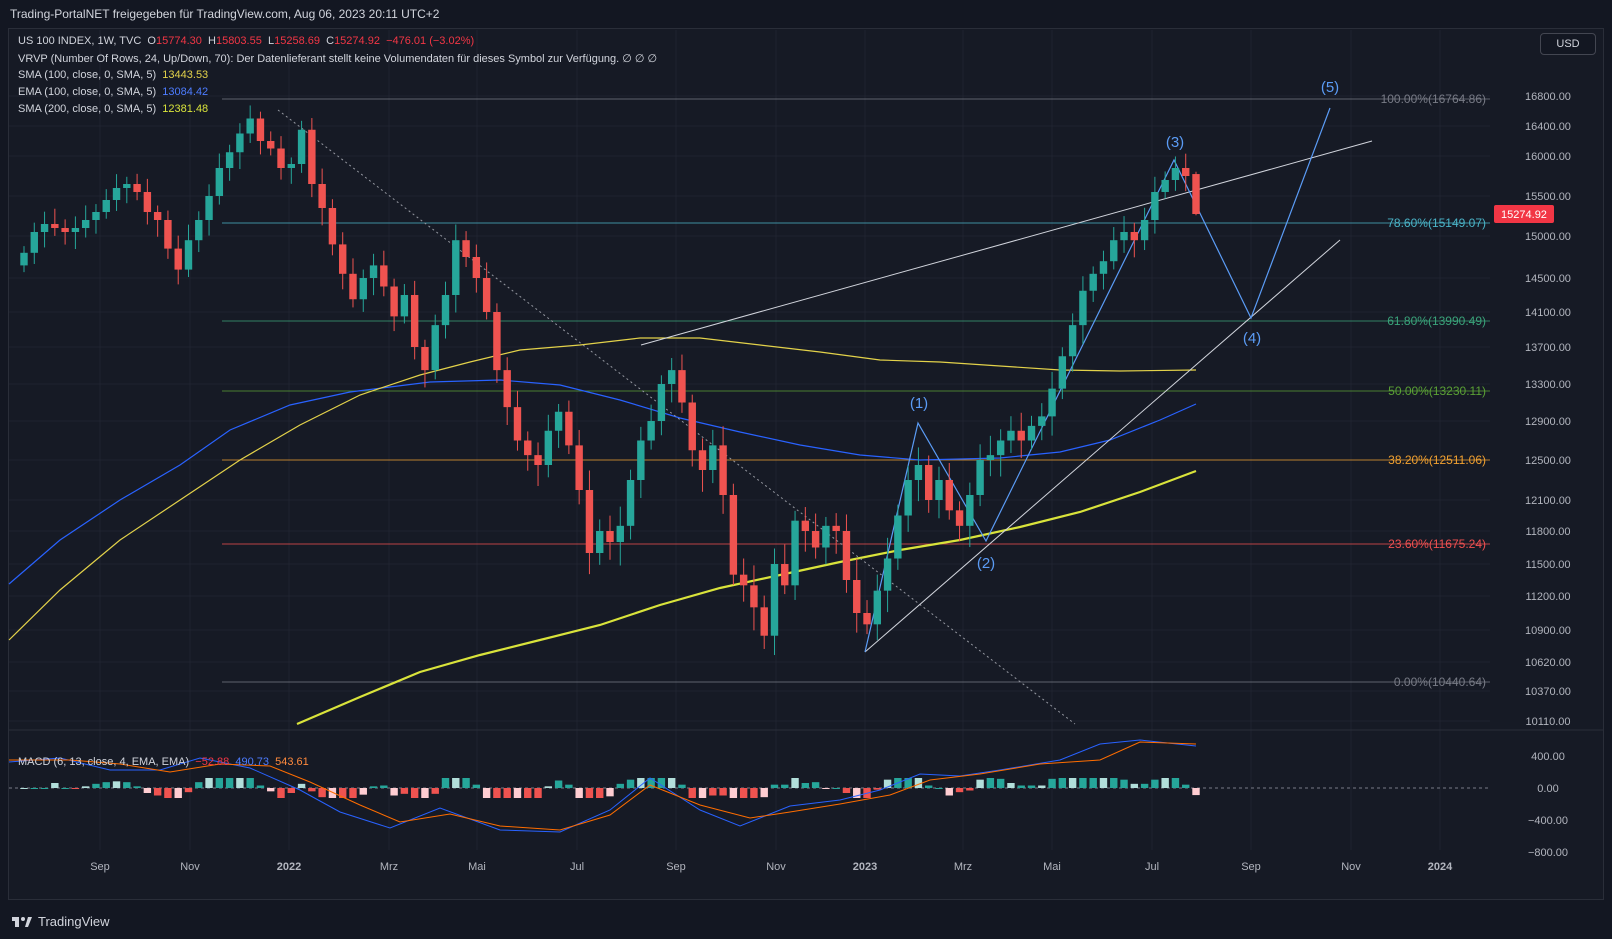 This screenshot has width=1612, height=939. Describe the element at coordinates (919, 403) in the screenshot. I see `wave-label: (1)` at that location.